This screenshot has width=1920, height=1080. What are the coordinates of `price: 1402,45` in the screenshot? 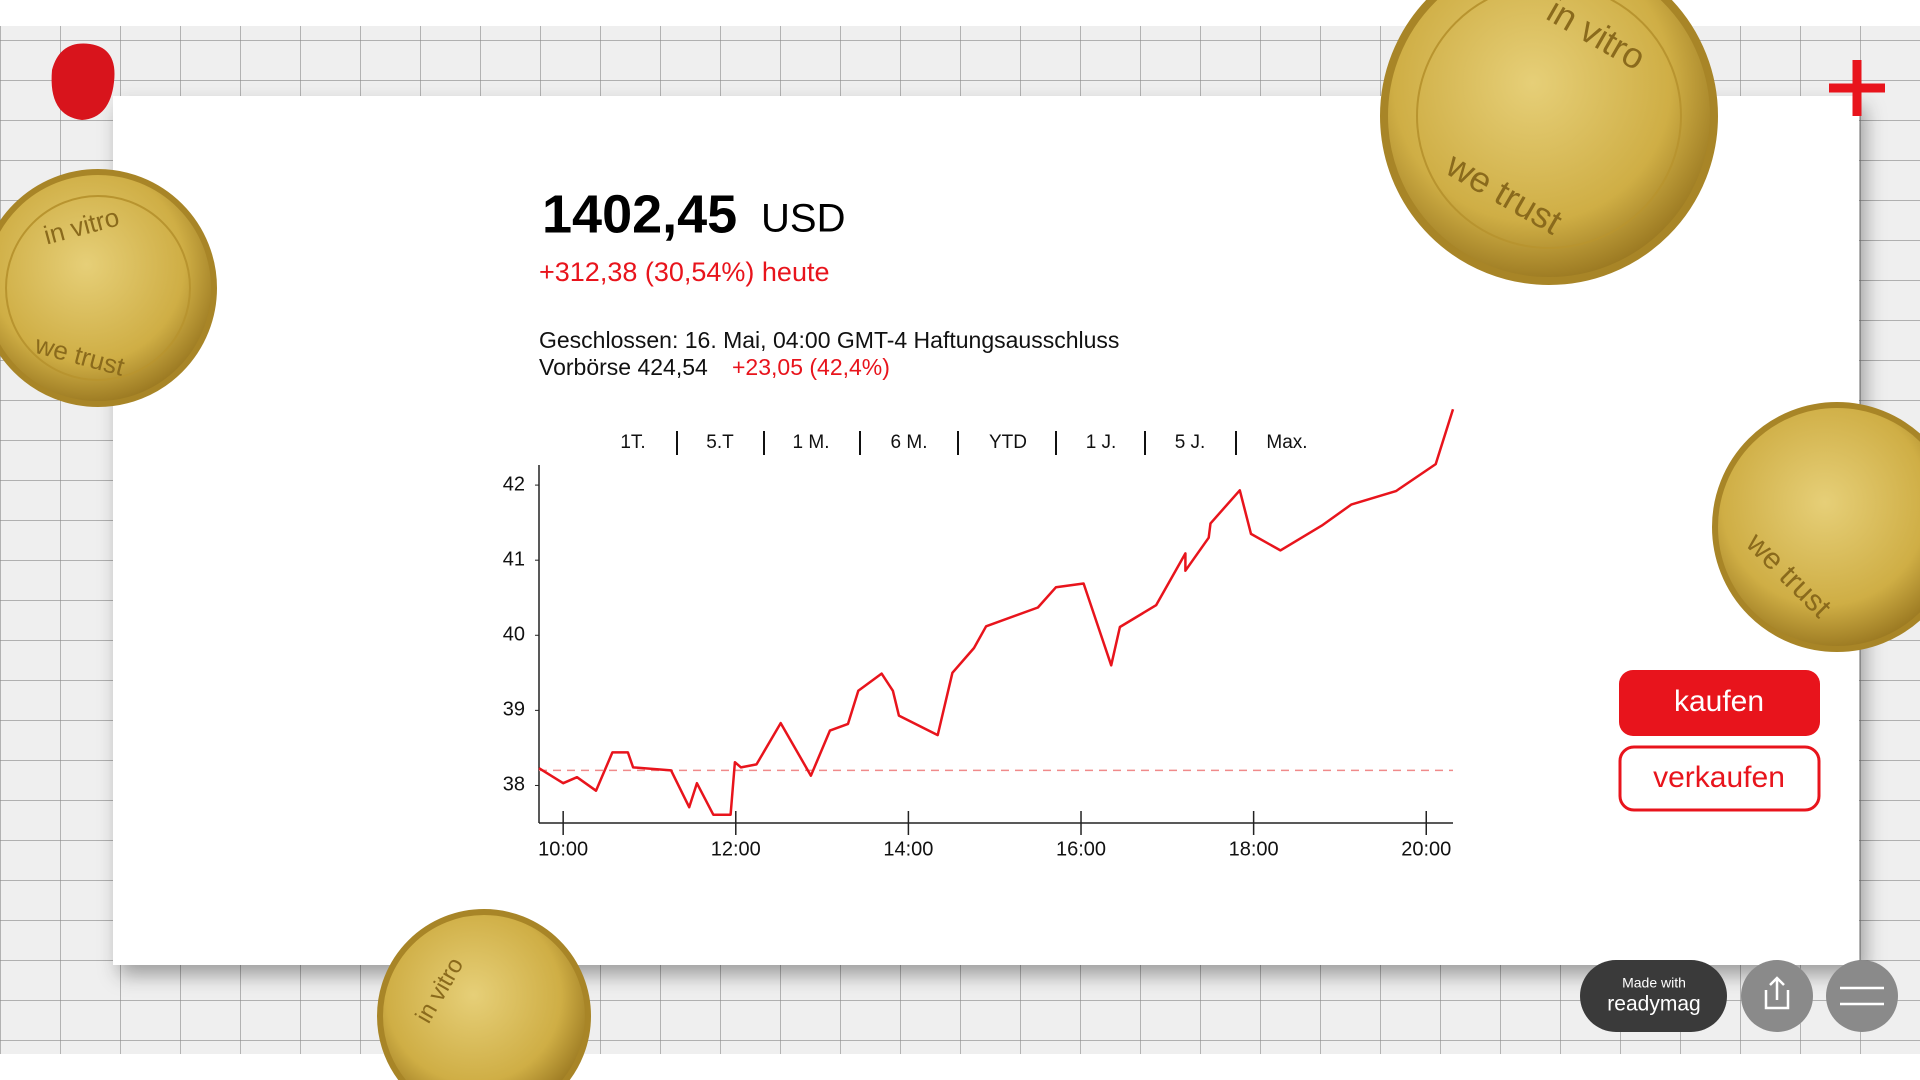 It's located at (639, 214).